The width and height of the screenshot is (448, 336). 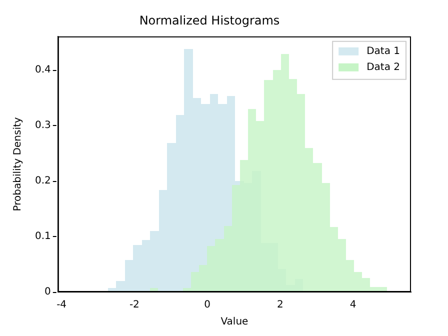 What do you see at coordinates (353, 305) in the screenshot?
I see `x-tick-label: 4` at bounding box center [353, 305].